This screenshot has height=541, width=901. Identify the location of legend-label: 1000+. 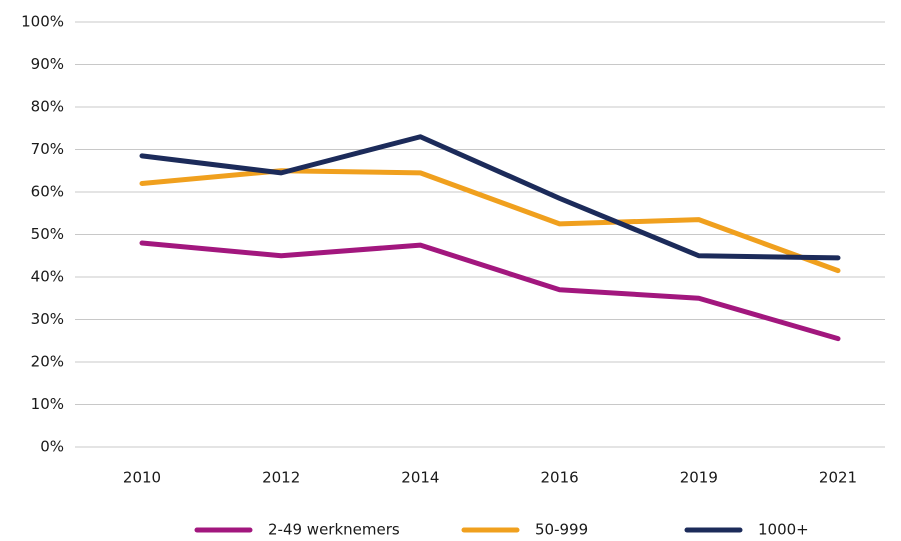
(783, 530).